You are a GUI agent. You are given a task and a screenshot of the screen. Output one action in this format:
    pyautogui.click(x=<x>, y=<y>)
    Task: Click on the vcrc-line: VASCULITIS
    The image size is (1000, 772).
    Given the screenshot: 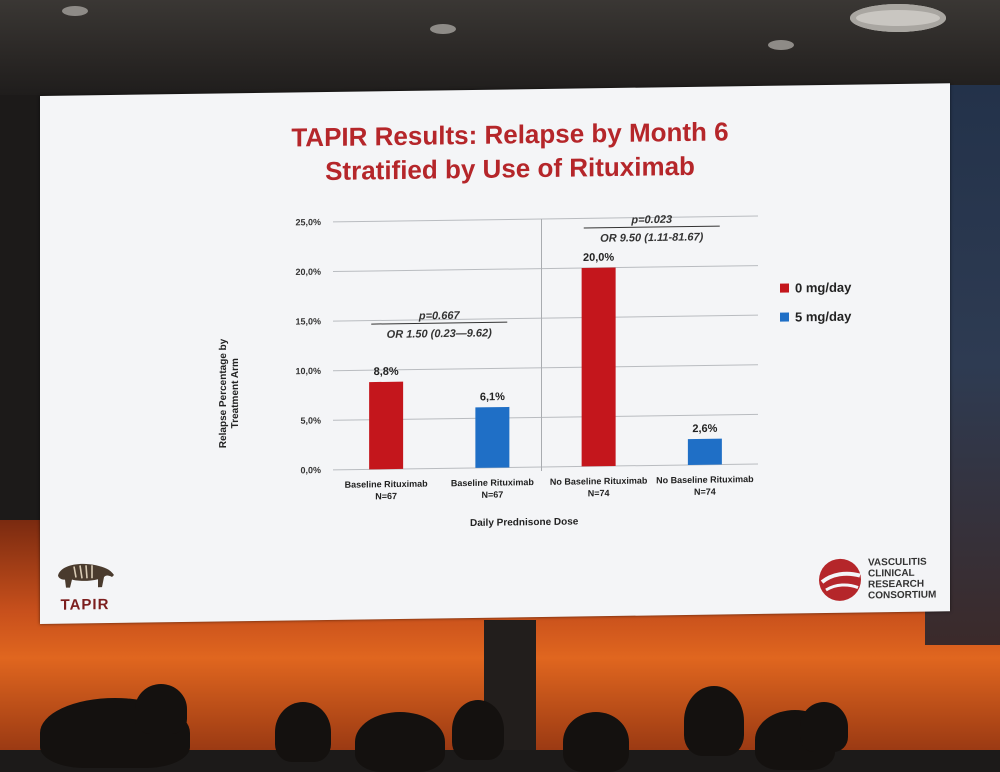 What is the action you would take?
    pyautogui.click(x=897, y=562)
    